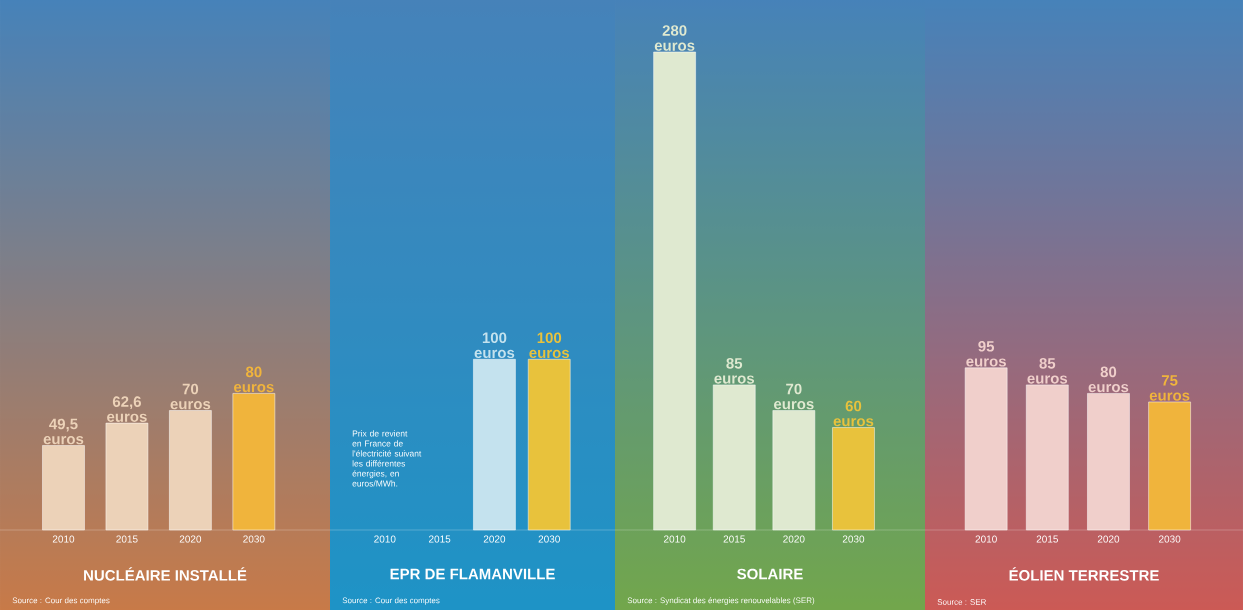  I want to click on data-label: 95 euros, so click(986, 353).